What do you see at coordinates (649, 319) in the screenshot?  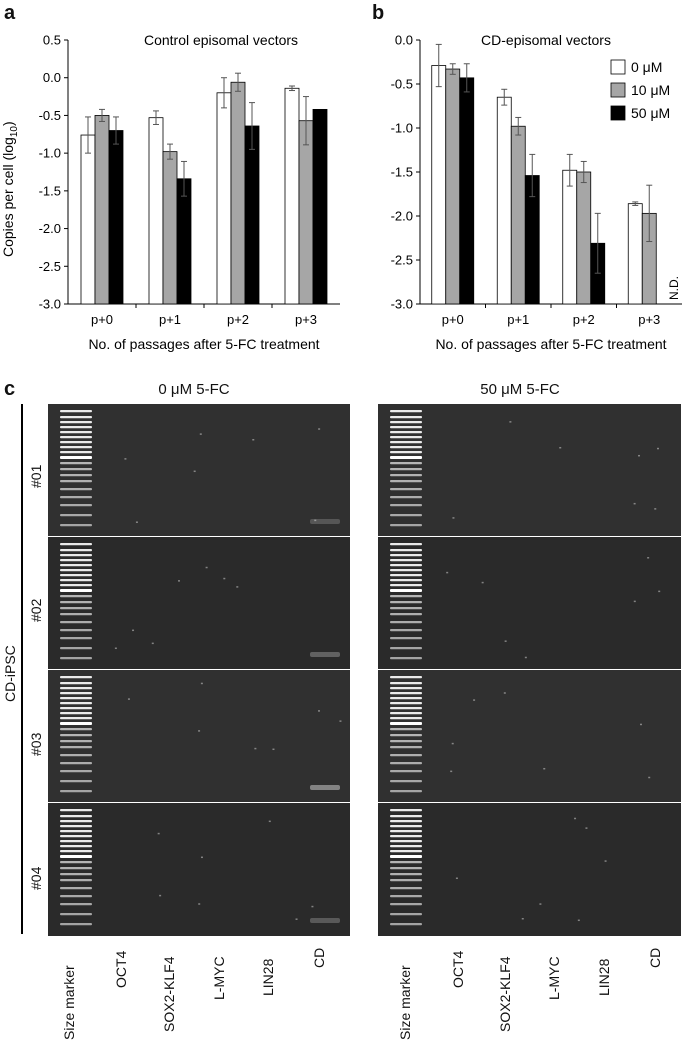 I see `chart-b-xtick-label: p+3` at bounding box center [649, 319].